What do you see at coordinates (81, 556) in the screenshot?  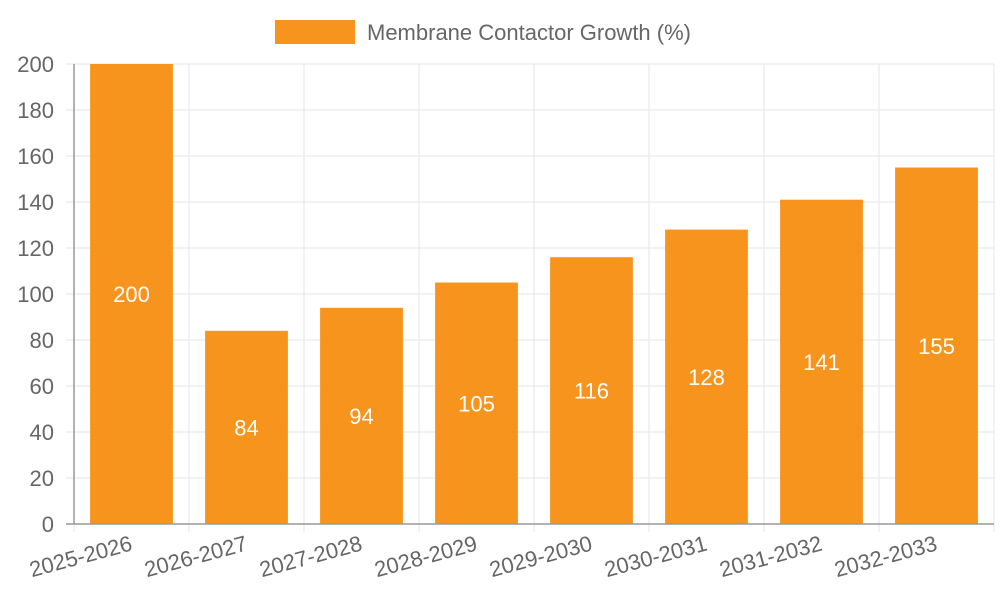 I see `x-tick-label: 2025-2026` at bounding box center [81, 556].